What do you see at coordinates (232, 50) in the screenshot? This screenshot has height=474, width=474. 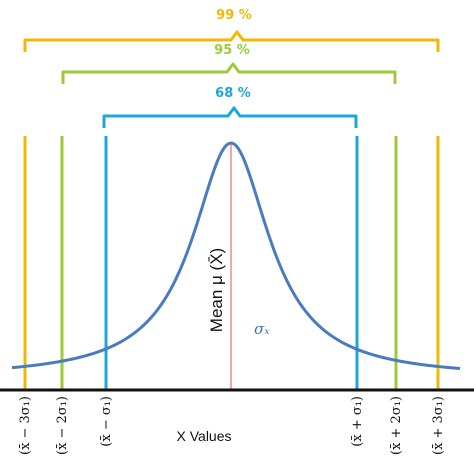 I see `bracket-95-label: 95 %` at bounding box center [232, 50].